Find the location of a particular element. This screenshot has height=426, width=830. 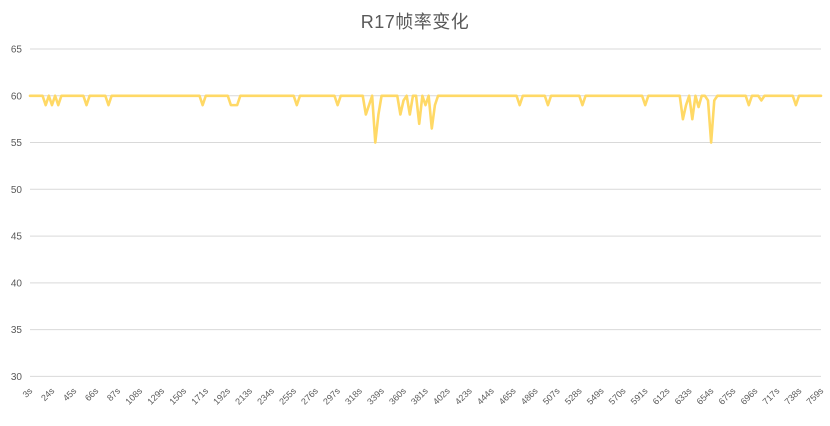

x-tick-label: 381s is located at coordinates (419, 395).